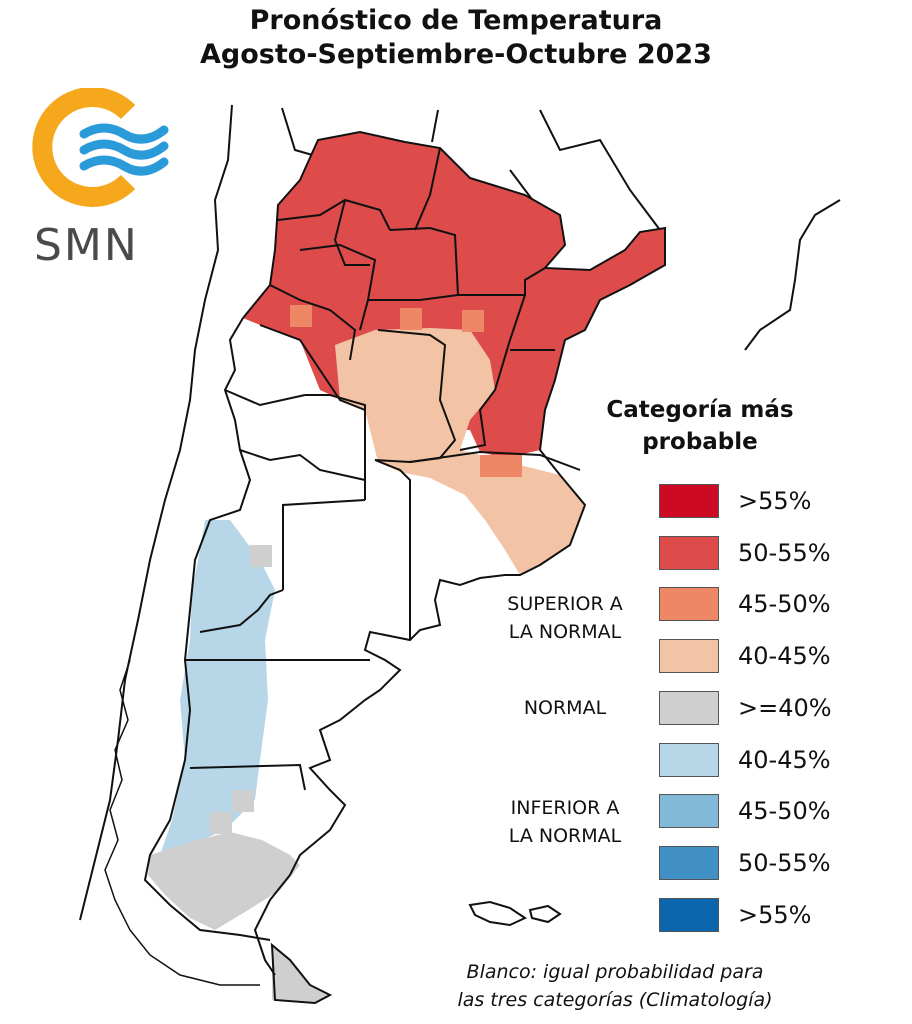 The height and width of the screenshot is (1024, 912). I want to click on legend-title-line1: Categoría más, so click(700, 410).